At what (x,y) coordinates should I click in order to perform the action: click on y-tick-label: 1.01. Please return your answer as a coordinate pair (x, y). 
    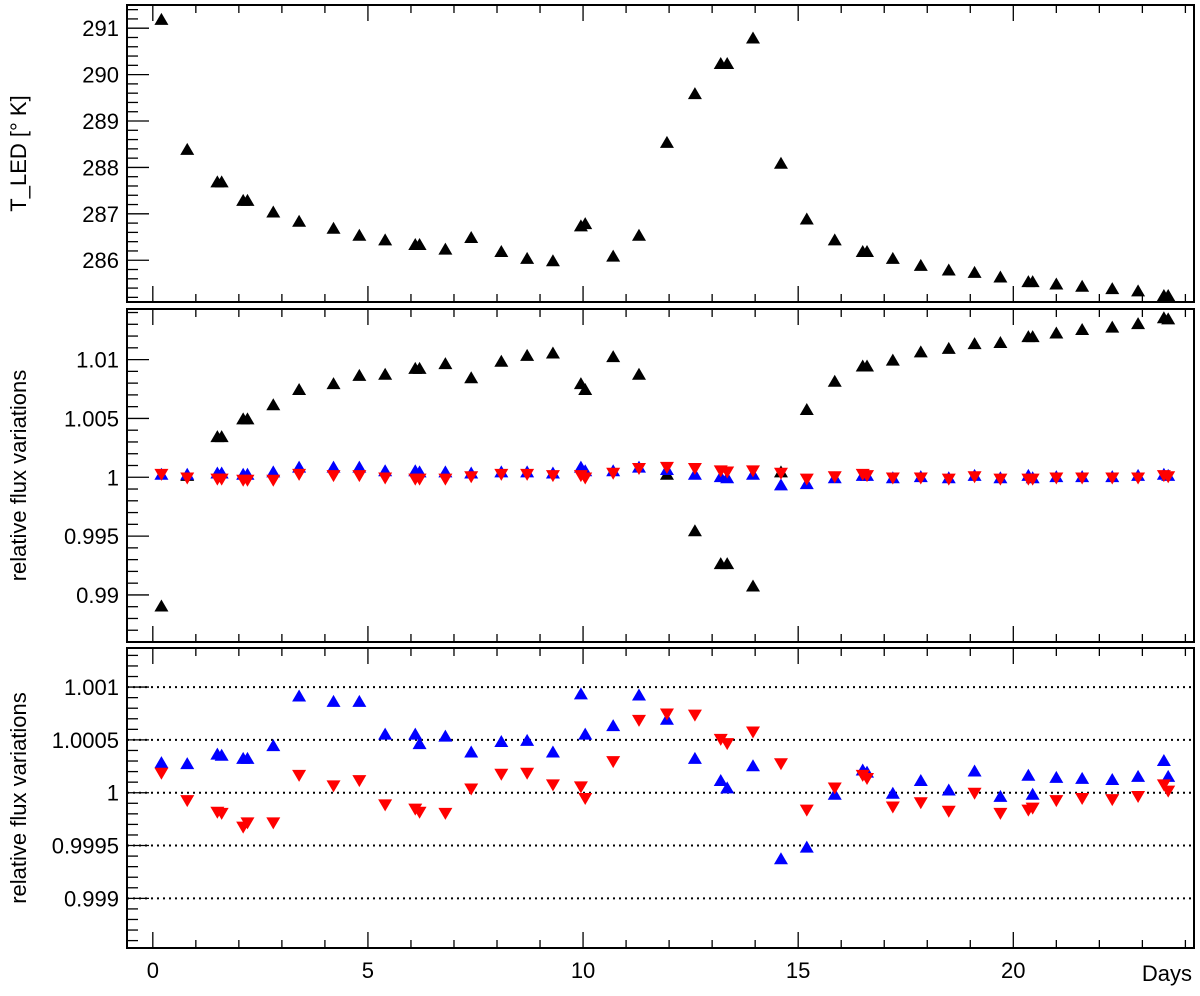
    Looking at the image, I should click on (97, 360).